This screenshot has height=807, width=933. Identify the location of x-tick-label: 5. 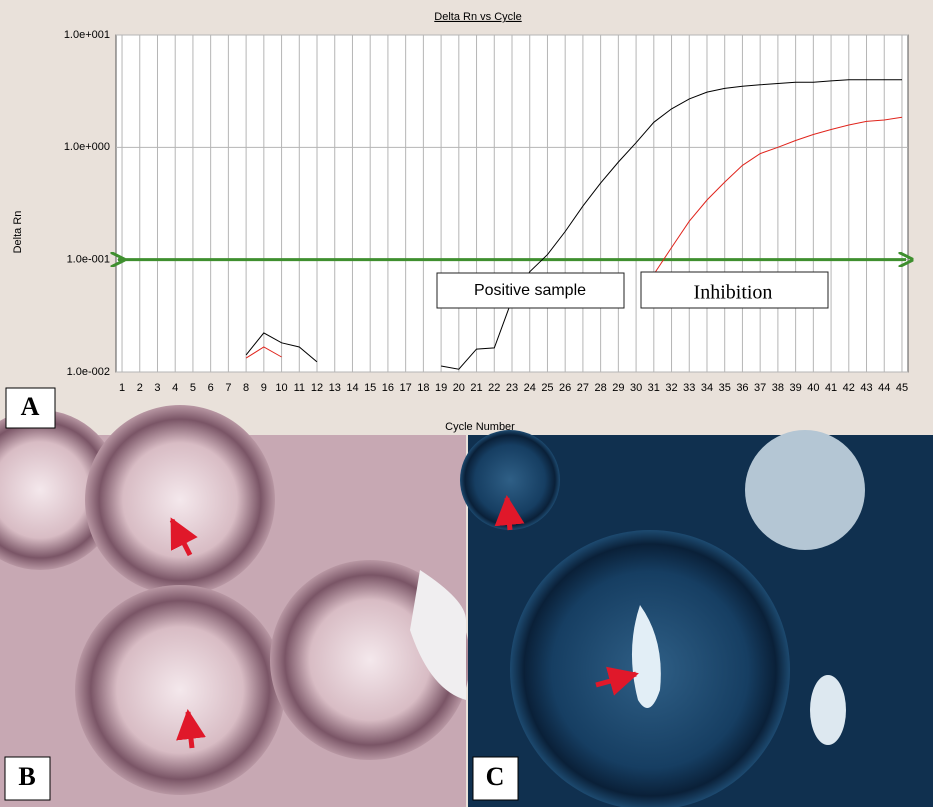
(193, 388).